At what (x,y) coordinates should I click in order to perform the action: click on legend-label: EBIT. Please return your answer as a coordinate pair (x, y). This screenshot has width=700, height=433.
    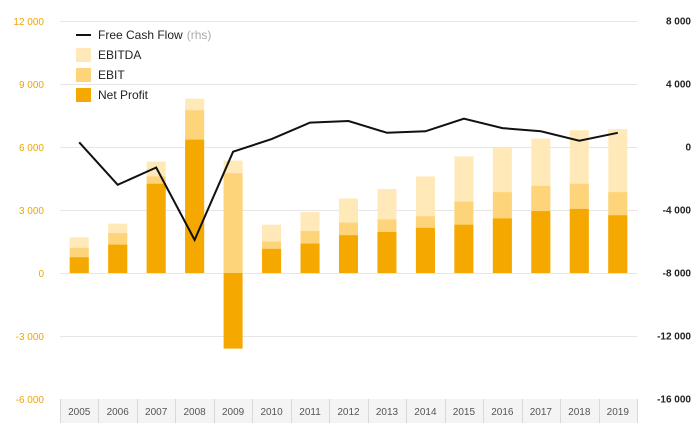
    Looking at the image, I should click on (111, 75).